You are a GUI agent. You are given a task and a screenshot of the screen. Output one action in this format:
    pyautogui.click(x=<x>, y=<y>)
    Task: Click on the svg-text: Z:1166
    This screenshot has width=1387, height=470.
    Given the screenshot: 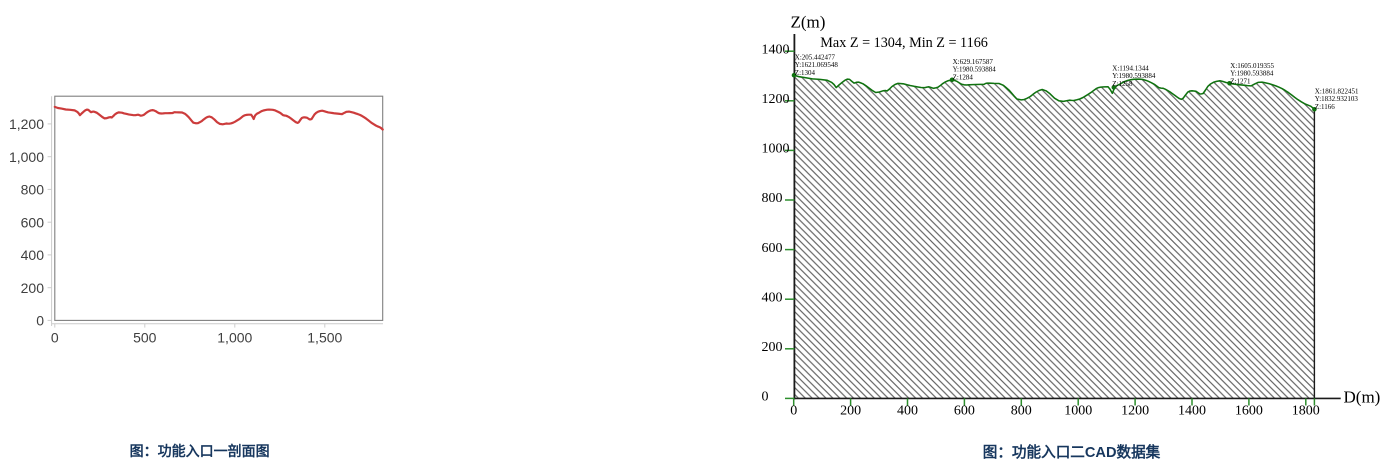 What is the action you would take?
    pyautogui.click(x=1325, y=107)
    